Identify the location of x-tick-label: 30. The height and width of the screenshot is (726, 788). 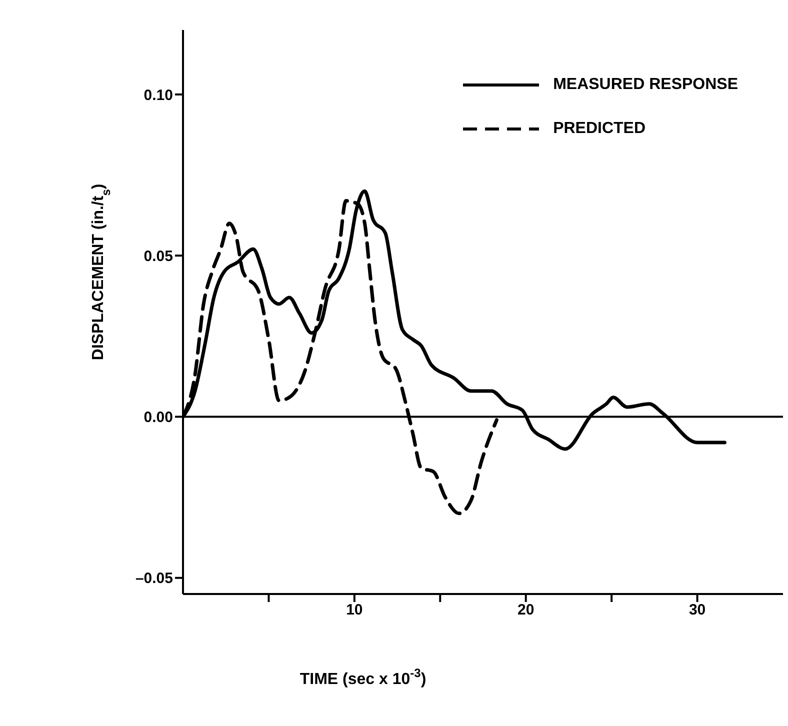
(697, 610).